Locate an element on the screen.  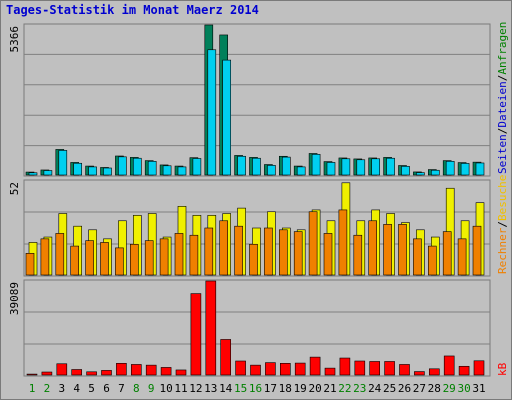
day-label: 10 is located at coordinates (165, 388).